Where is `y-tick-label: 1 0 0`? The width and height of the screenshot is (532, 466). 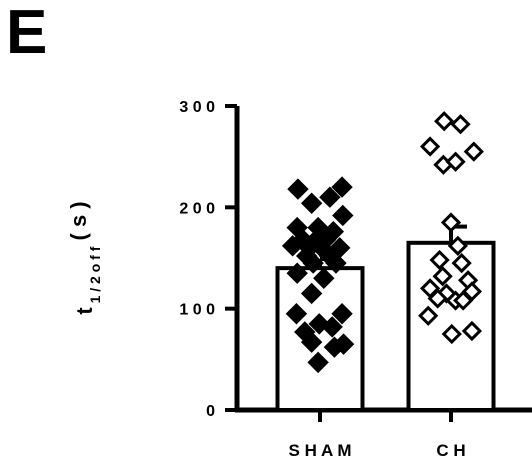 y-tick-label: 1 0 0 is located at coordinates (197, 310).